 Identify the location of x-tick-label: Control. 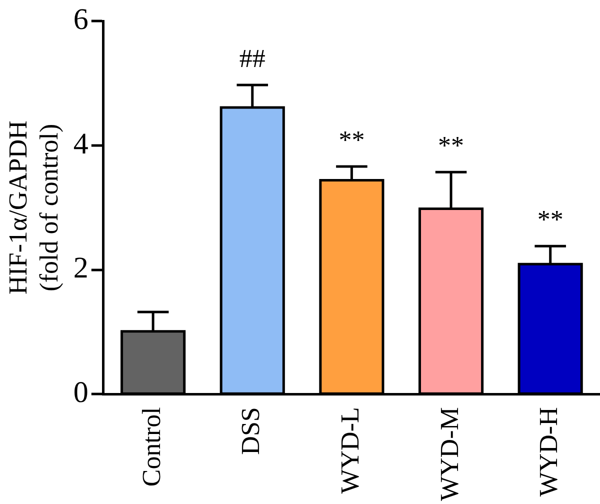
(151, 447).